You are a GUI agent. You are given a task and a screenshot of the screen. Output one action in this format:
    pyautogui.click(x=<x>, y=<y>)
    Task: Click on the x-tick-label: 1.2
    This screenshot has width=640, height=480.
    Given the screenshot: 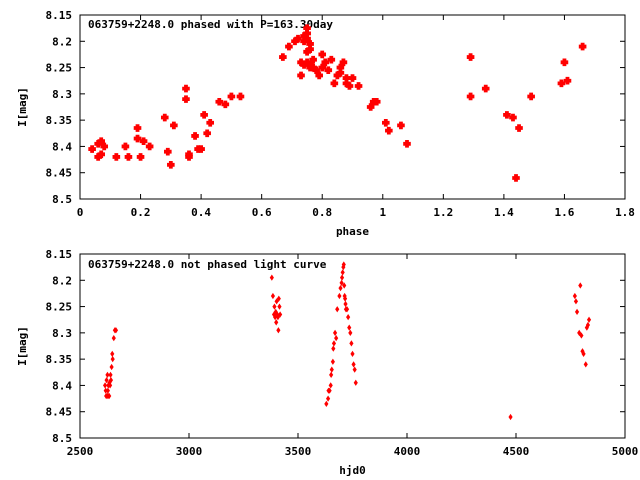 What is the action you would take?
    pyautogui.click(x=443, y=212)
    